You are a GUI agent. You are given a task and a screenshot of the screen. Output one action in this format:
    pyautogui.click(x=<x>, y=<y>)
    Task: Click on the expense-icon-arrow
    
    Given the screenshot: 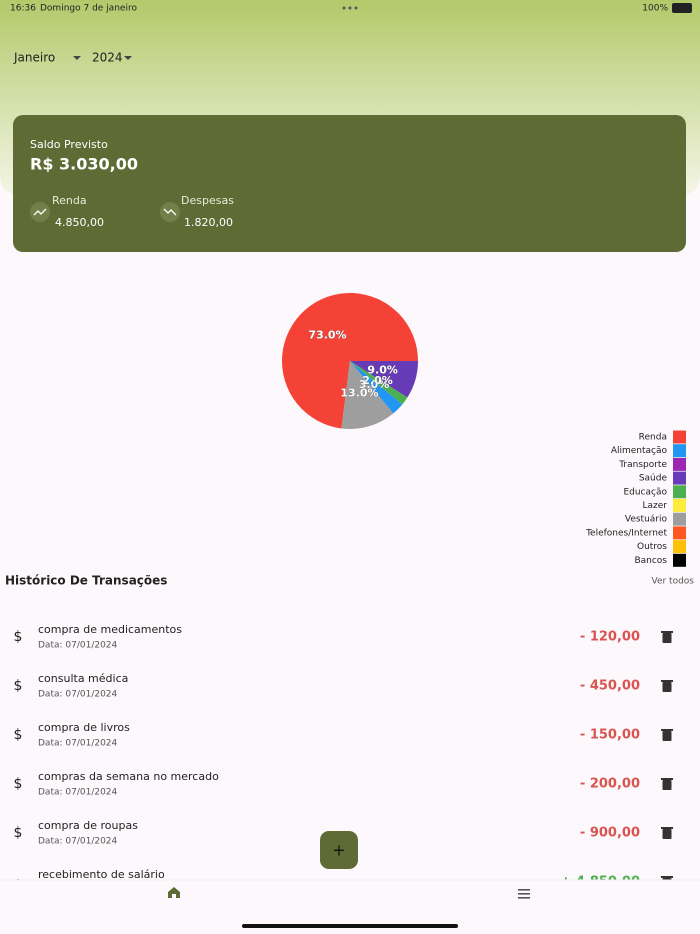 What is the action you would take?
    pyautogui.click(x=170, y=212)
    